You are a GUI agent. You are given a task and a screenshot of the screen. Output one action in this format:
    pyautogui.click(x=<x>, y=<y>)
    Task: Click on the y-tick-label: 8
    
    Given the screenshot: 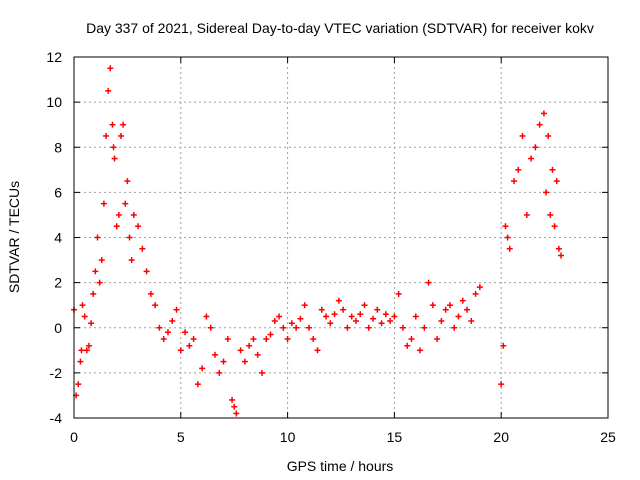 What is the action you would take?
    pyautogui.click(x=58, y=147)
    